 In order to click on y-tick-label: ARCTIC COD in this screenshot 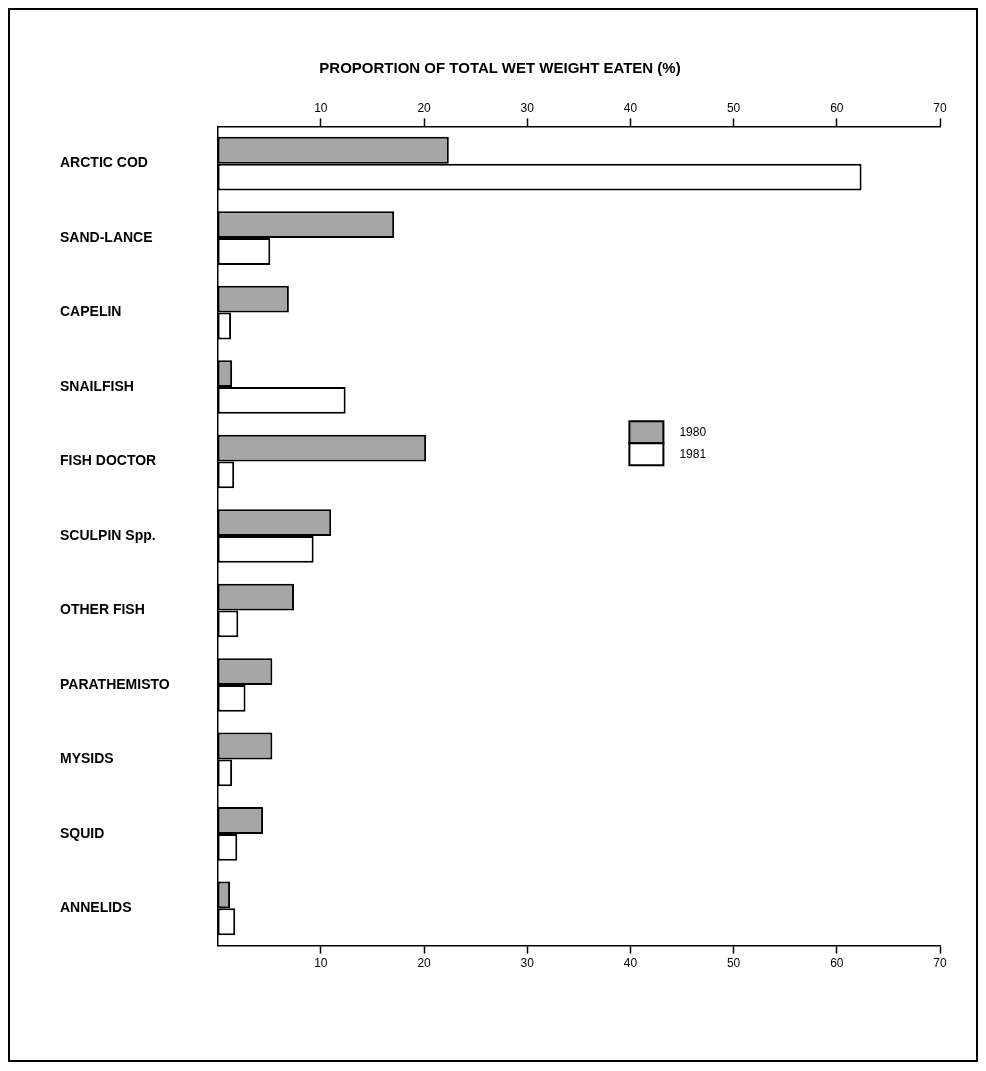, I will do `click(104, 162)`.